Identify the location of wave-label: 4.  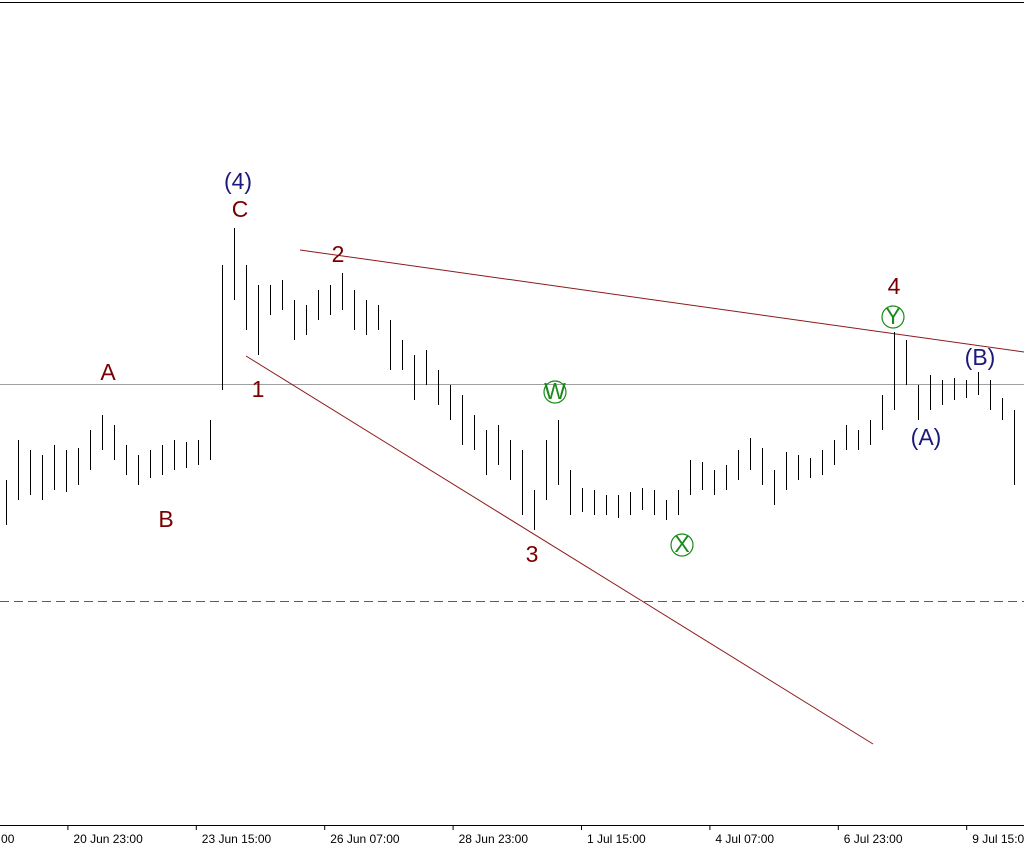
(894, 286).